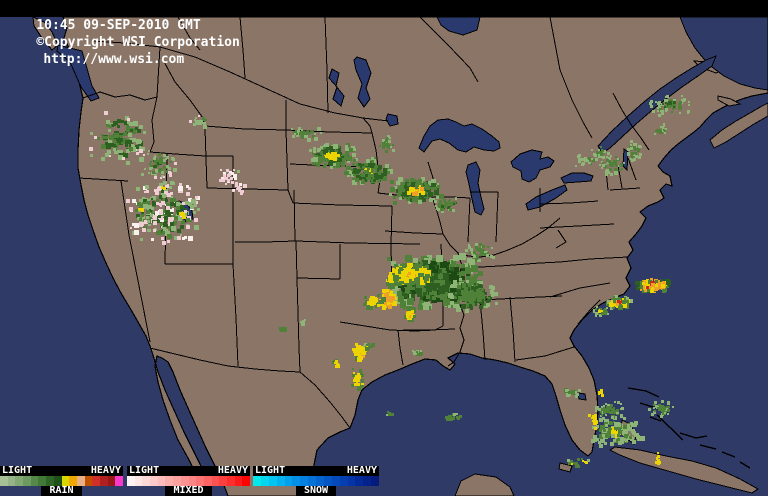 The height and width of the screenshot is (496, 768). I want to click on color-gradient-rain, so click(61, 481).